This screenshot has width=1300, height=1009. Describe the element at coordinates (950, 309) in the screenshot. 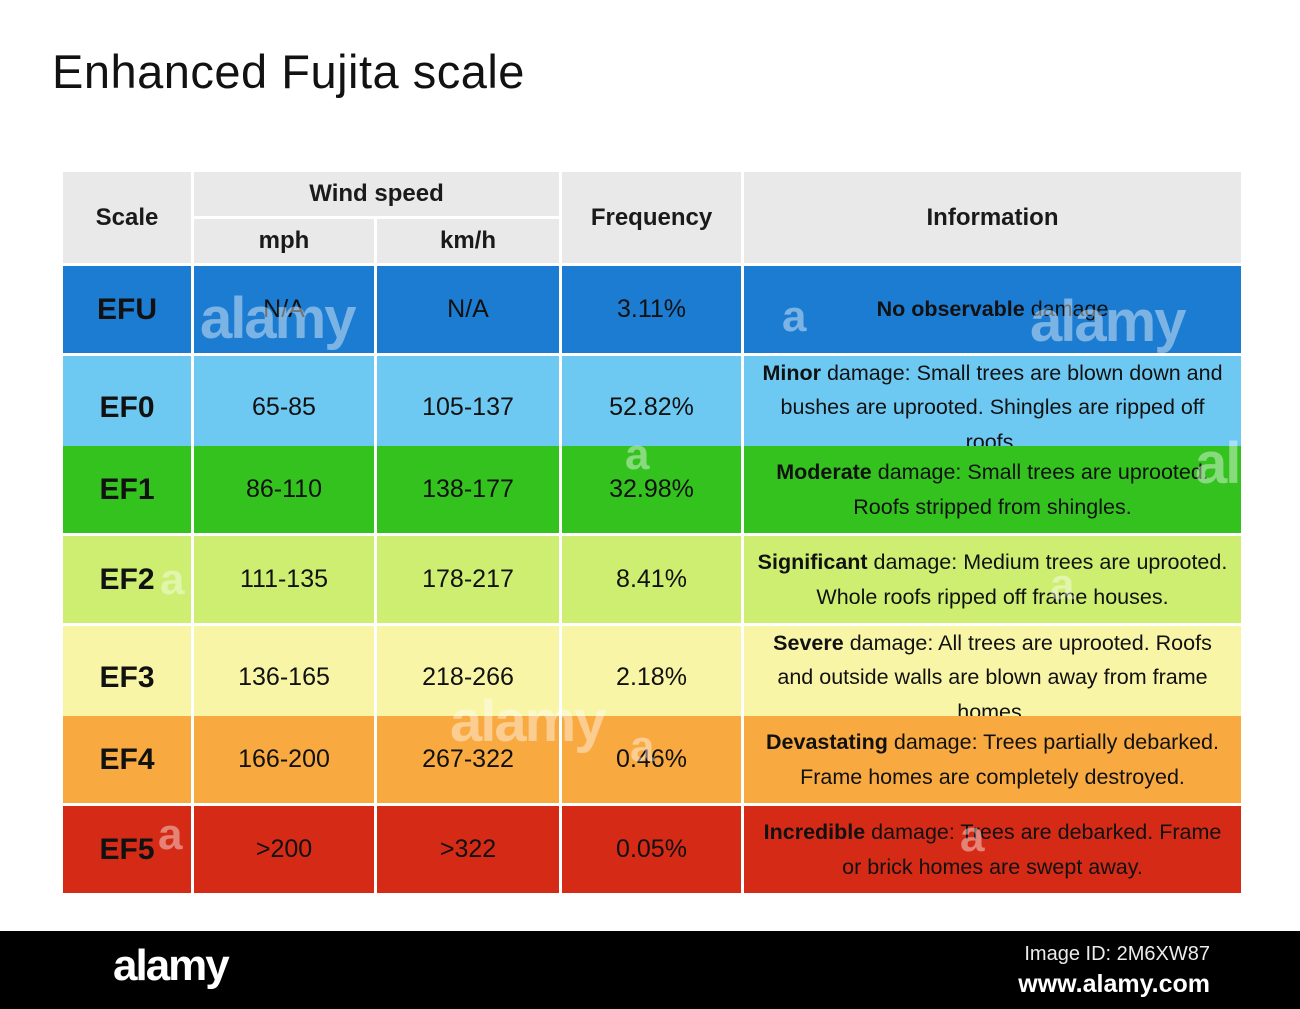

I see `info-bold-text: No observable` at that location.